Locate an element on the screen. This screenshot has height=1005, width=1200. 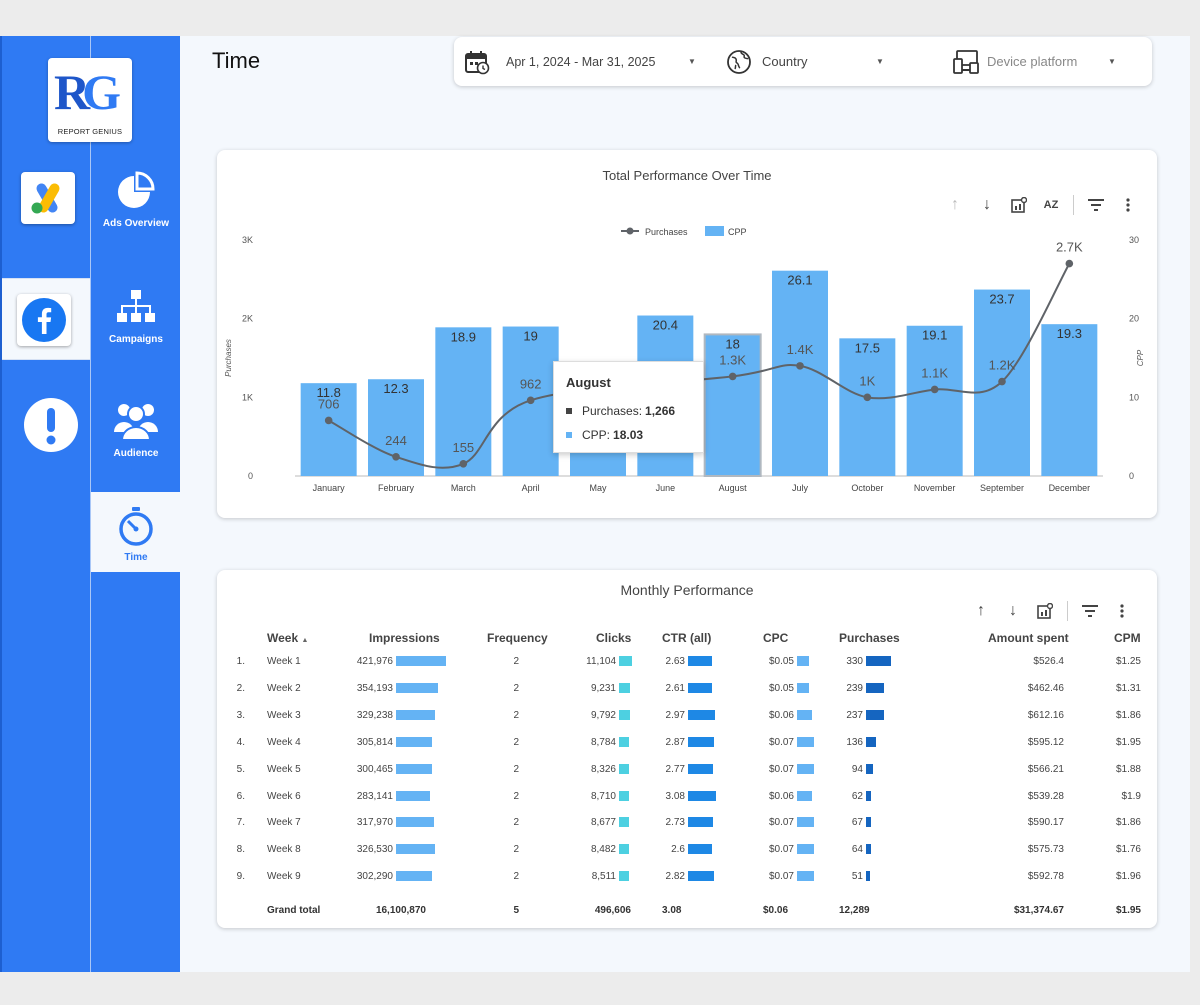
cpp-data-label: 19 is located at coordinates (530, 336).